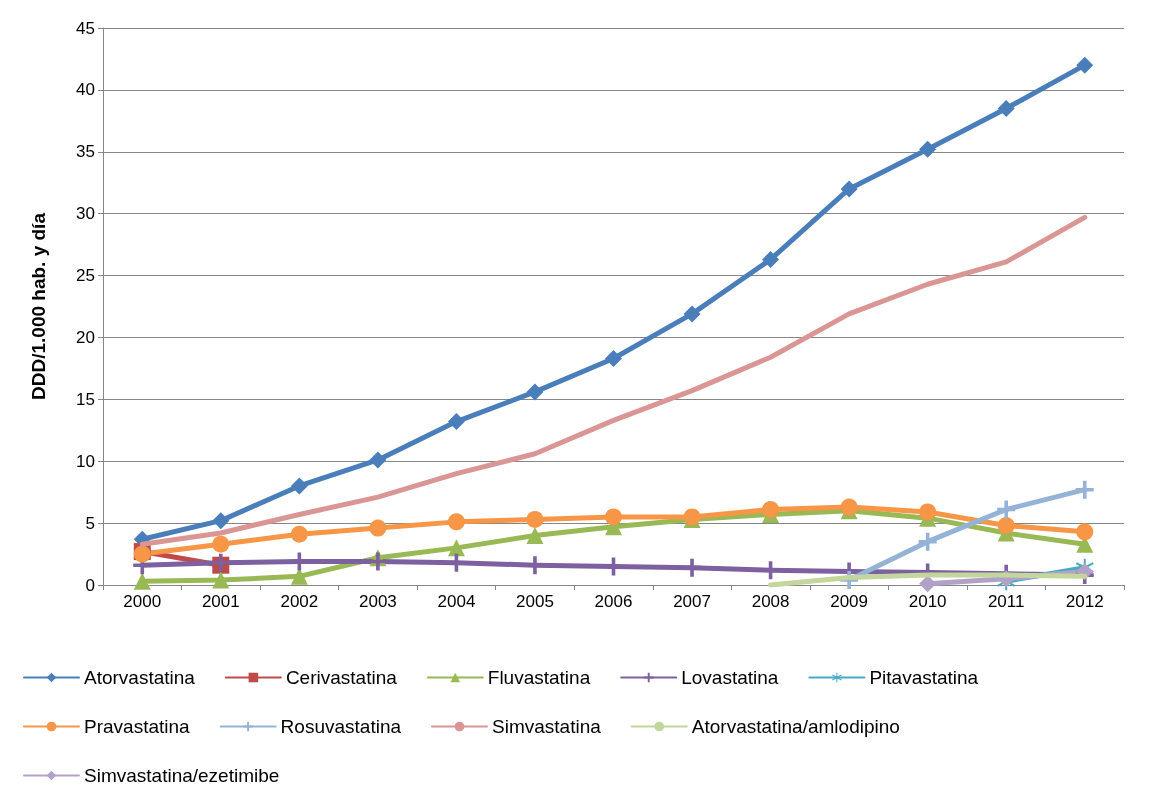 This screenshot has height=803, width=1154. I want to click on x-tick-label: 2009, so click(849, 601).